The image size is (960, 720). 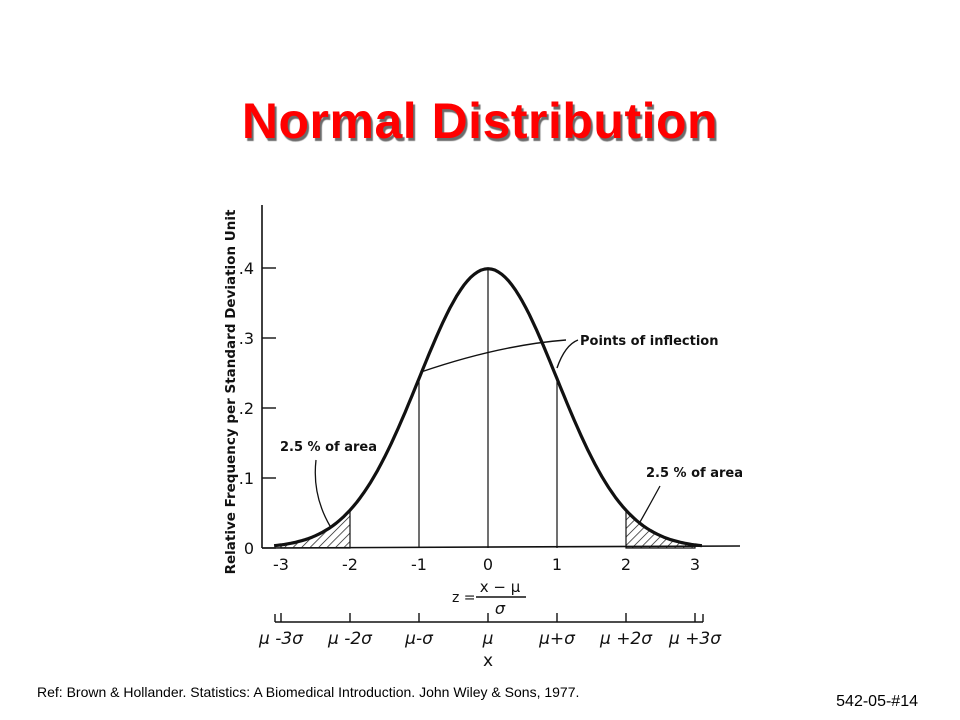 I want to click on y-tick-label: .1, so click(x=246, y=478).